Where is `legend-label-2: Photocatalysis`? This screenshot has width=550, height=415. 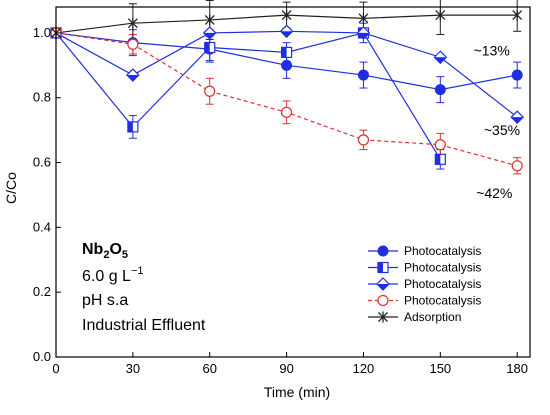
legend-label-2: Photocatalysis is located at coordinates (442, 268).